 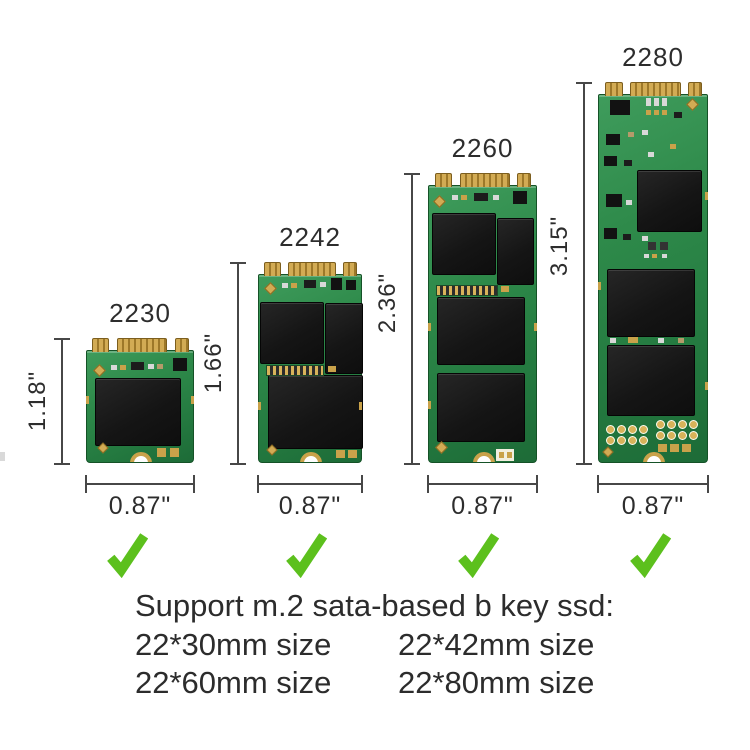 I want to click on height-dimension-label: 1.18", so click(x=37, y=400).